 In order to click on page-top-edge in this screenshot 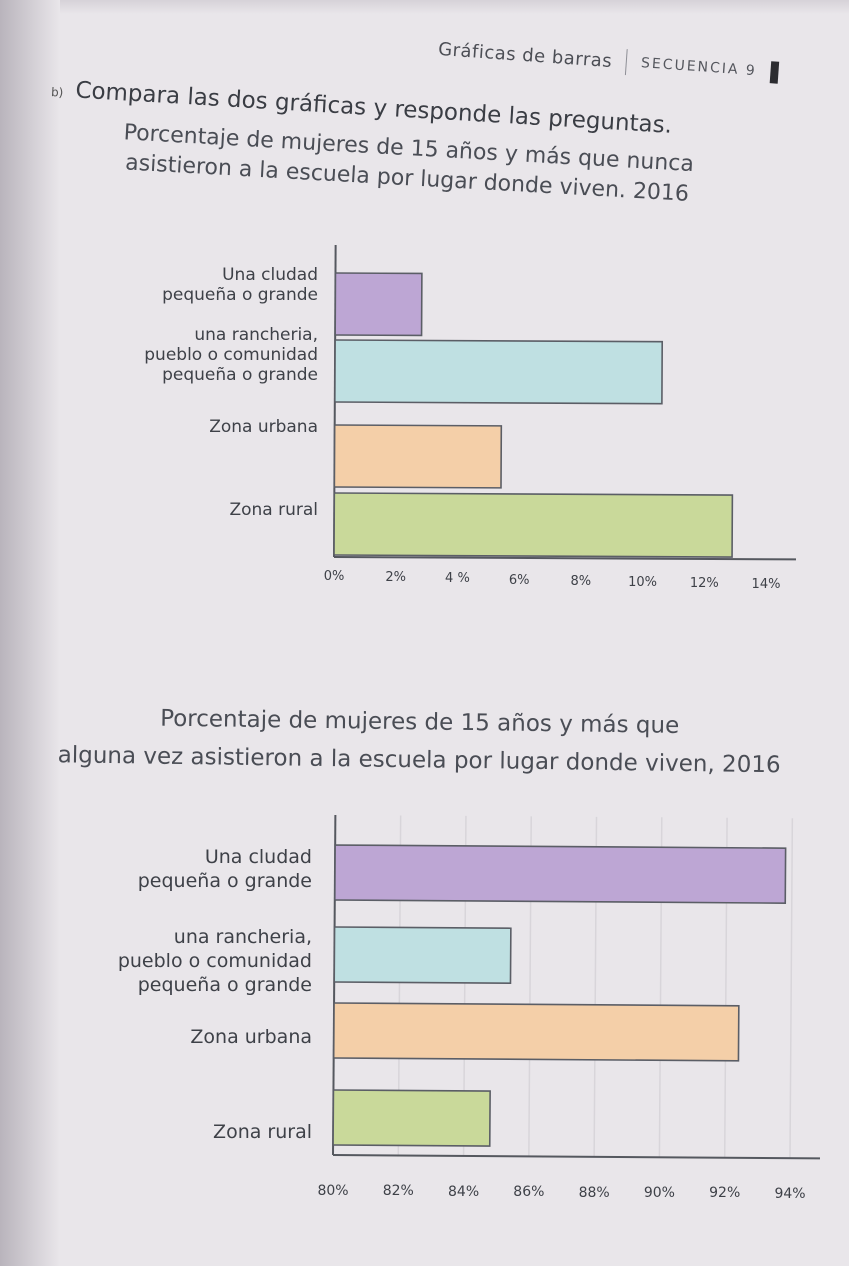, I will do `click(454, 7)`.